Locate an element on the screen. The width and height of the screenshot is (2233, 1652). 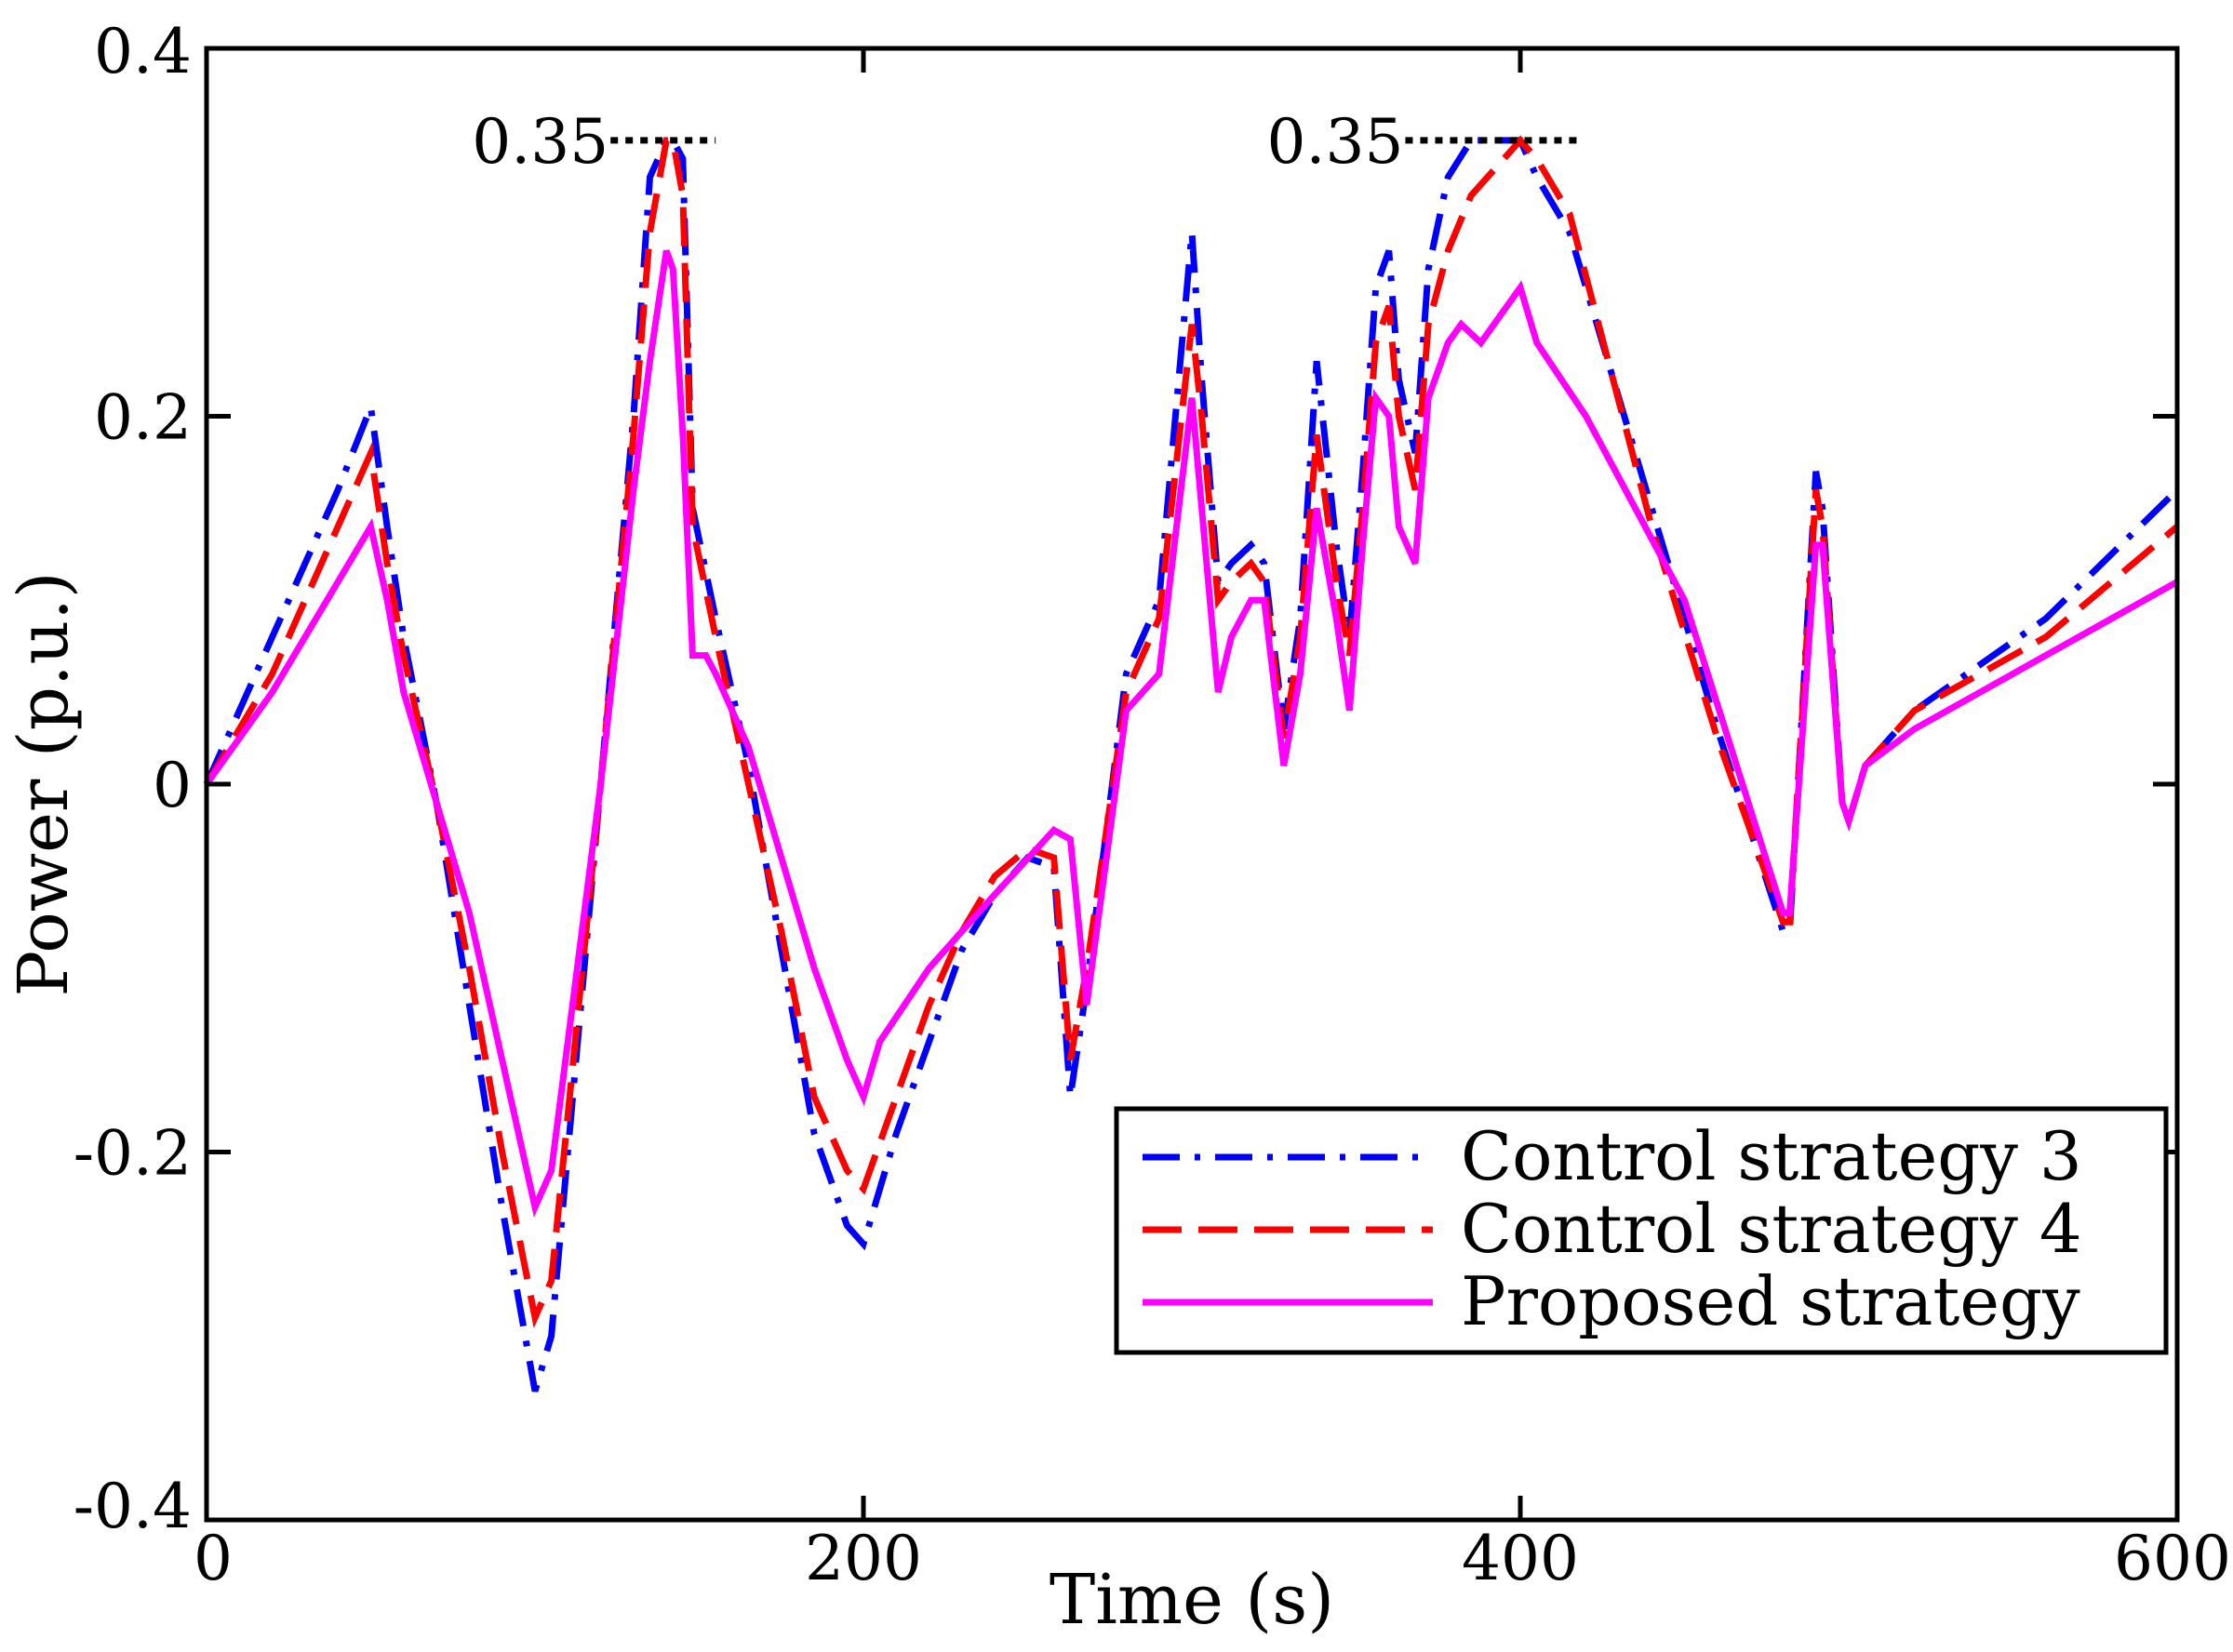
y-tick-label: -0.4 is located at coordinates (133, 1506).